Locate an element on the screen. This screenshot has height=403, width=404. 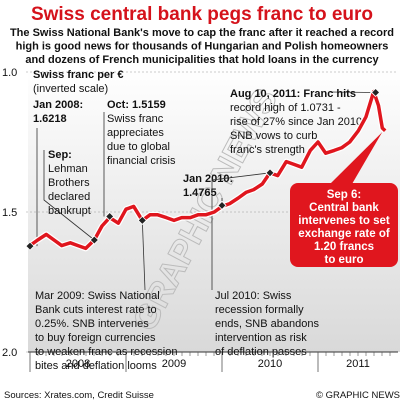
annotation: 0.25%. SNB intervenes is located at coordinates (92, 324).